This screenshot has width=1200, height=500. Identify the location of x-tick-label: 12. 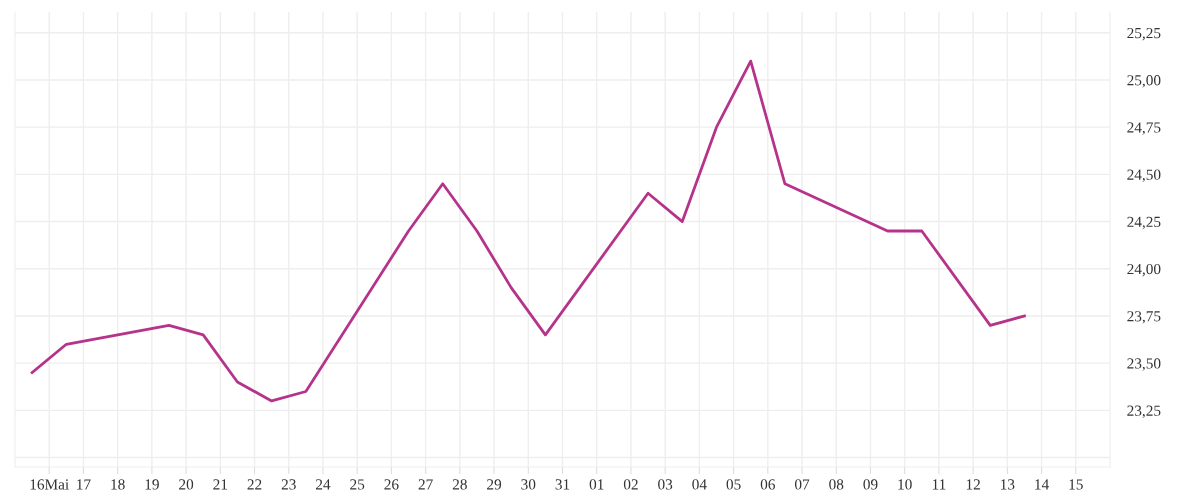
(973, 484).